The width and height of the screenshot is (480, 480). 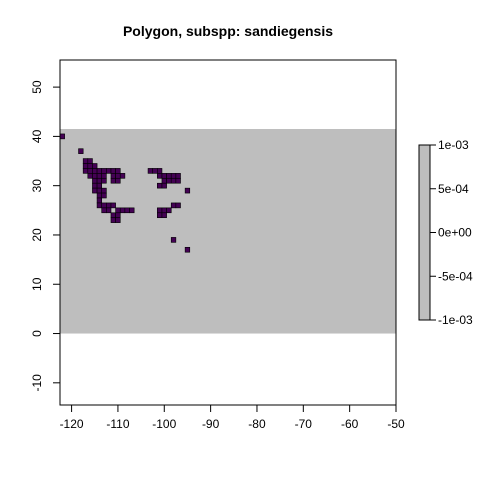 What do you see at coordinates (37, 333) in the screenshot?
I see `y-tick-label: 0` at bounding box center [37, 333].